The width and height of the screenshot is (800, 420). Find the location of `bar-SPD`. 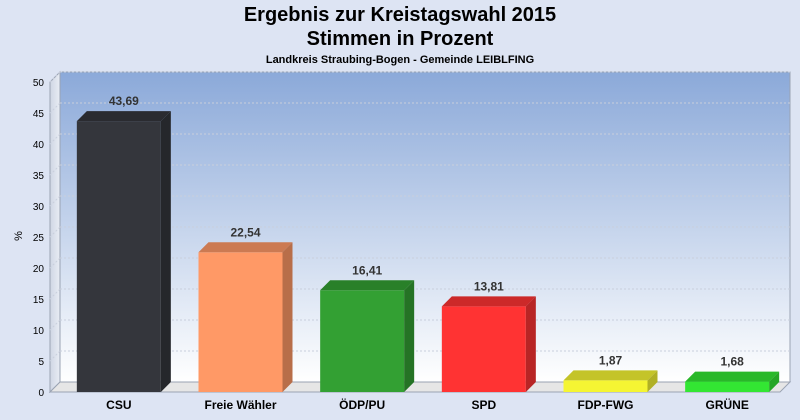

bar-SPD is located at coordinates (488, 344).